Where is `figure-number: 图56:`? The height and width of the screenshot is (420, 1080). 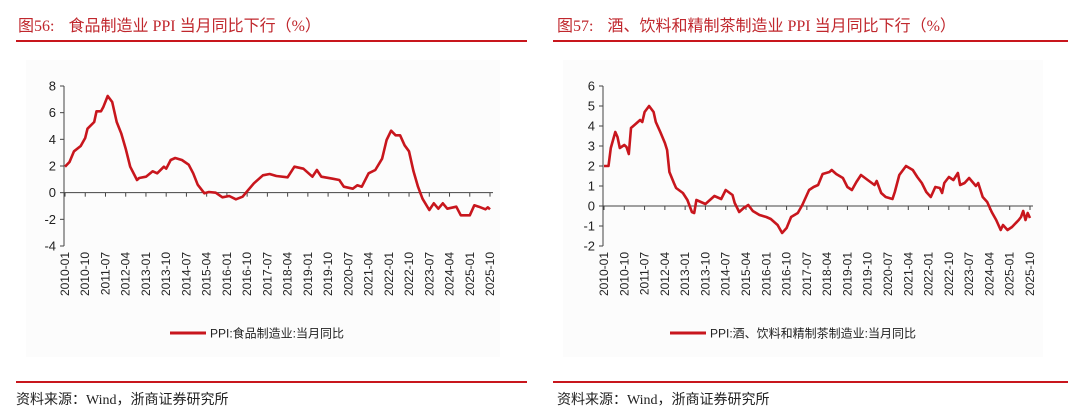
figure-number: 图56: is located at coordinates (36, 26).